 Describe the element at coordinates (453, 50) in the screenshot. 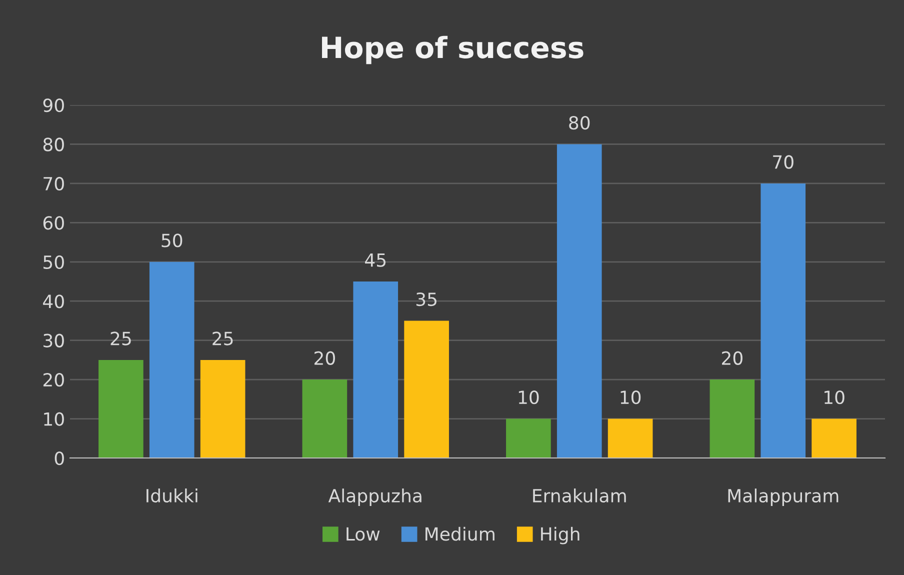

I see `chart-title: Hope of success` at that location.